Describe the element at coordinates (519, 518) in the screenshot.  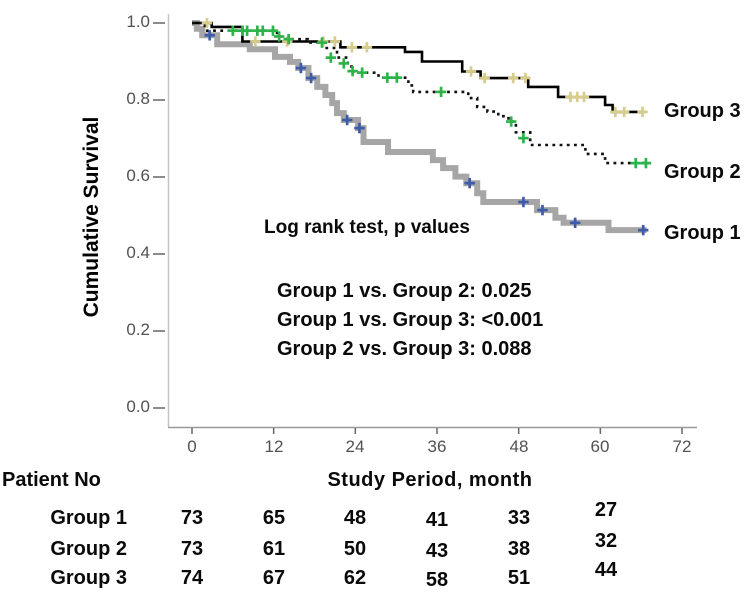
I see `risk-count: 33` at that location.